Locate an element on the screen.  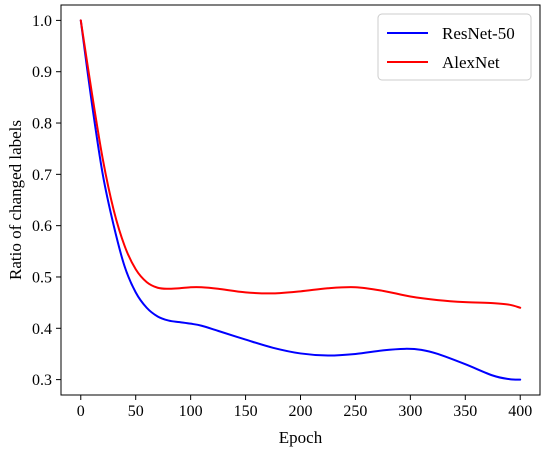
legend-label-alexnet: AlexNet is located at coordinates (471, 62).